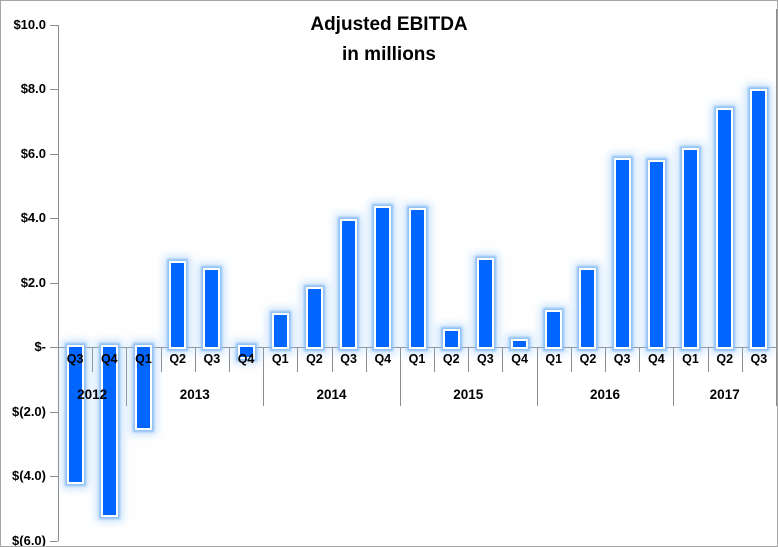  What do you see at coordinates (212, 359) in the screenshot?
I see `quarter-label-2013-q3: Q3` at bounding box center [212, 359].